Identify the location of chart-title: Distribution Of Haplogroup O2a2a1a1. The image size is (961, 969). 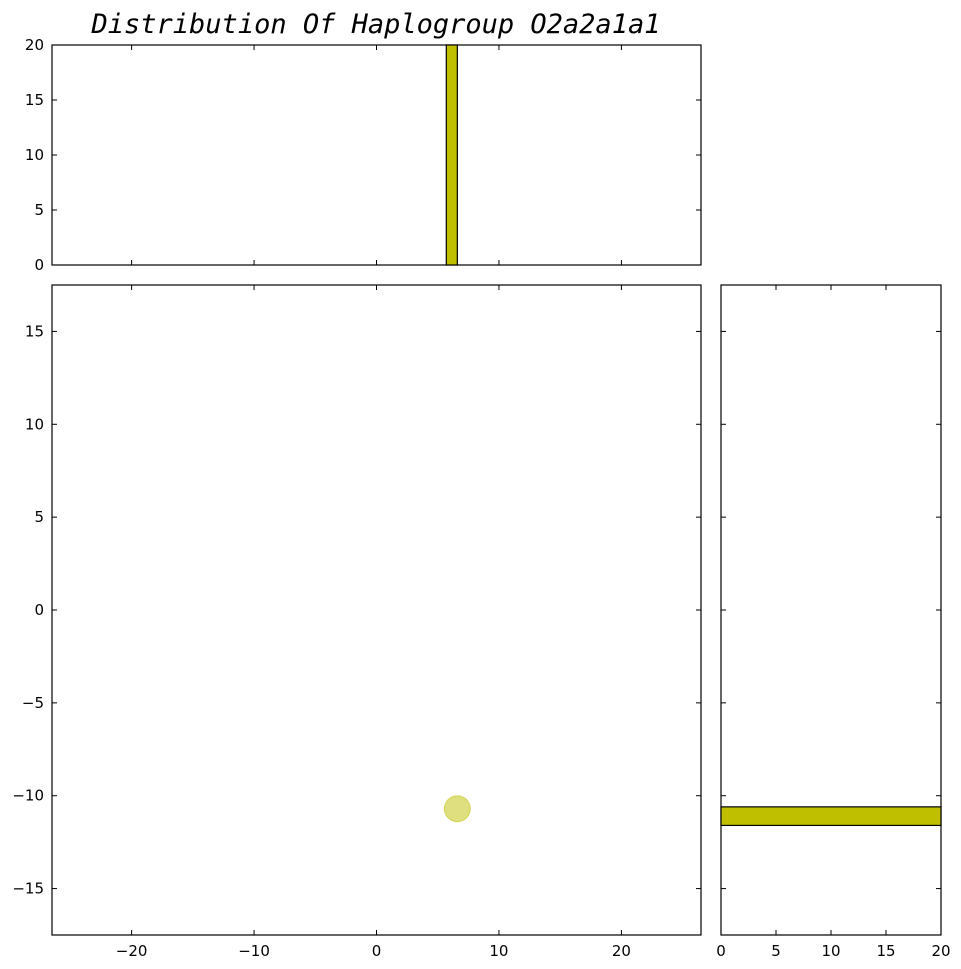
(376, 24).